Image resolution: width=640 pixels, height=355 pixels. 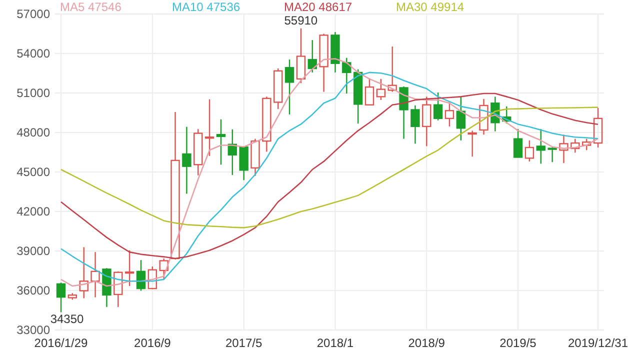 I want to click on x-tick-label: 2019/12/31, so click(x=598, y=343).